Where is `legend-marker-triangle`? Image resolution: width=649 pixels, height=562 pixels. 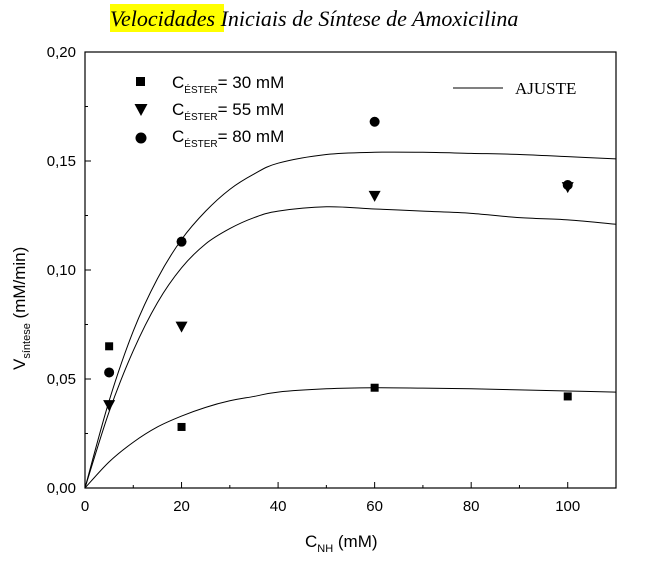 legend-marker-triangle is located at coordinates (141, 110).